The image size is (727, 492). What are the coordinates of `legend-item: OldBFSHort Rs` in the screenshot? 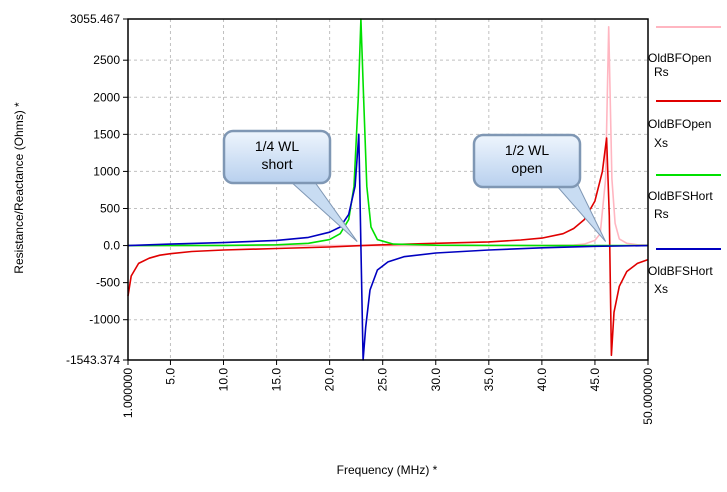 It's located at (684, 197).